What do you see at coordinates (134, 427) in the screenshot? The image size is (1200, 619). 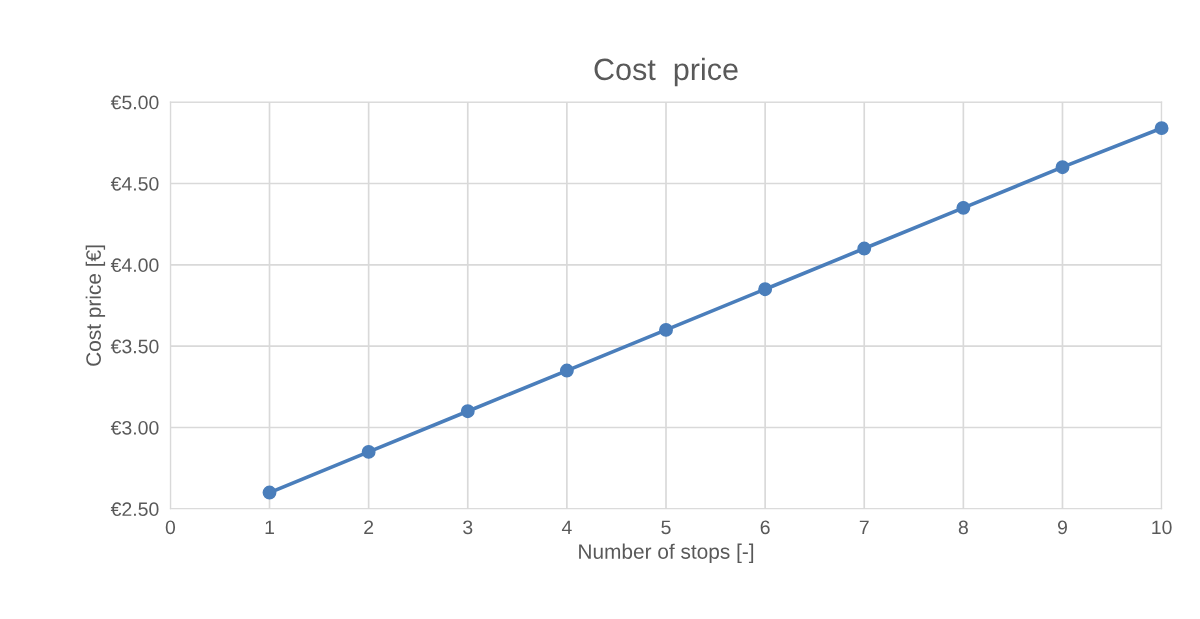 I see `y-tick-label: €3.00` at bounding box center [134, 427].